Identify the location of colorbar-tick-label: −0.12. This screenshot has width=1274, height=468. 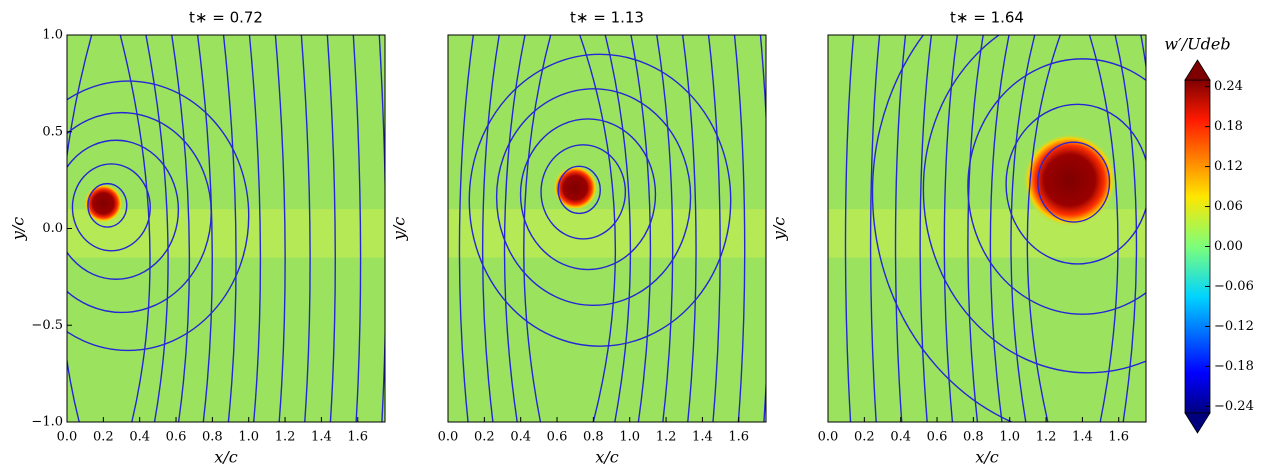
(1234, 326).